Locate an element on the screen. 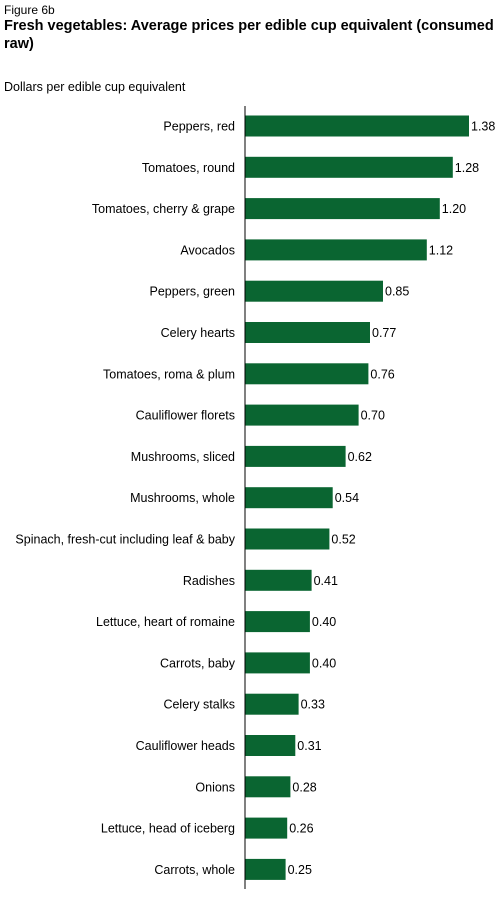 The height and width of the screenshot is (898, 500). value-label: 0.31 is located at coordinates (309, 746).